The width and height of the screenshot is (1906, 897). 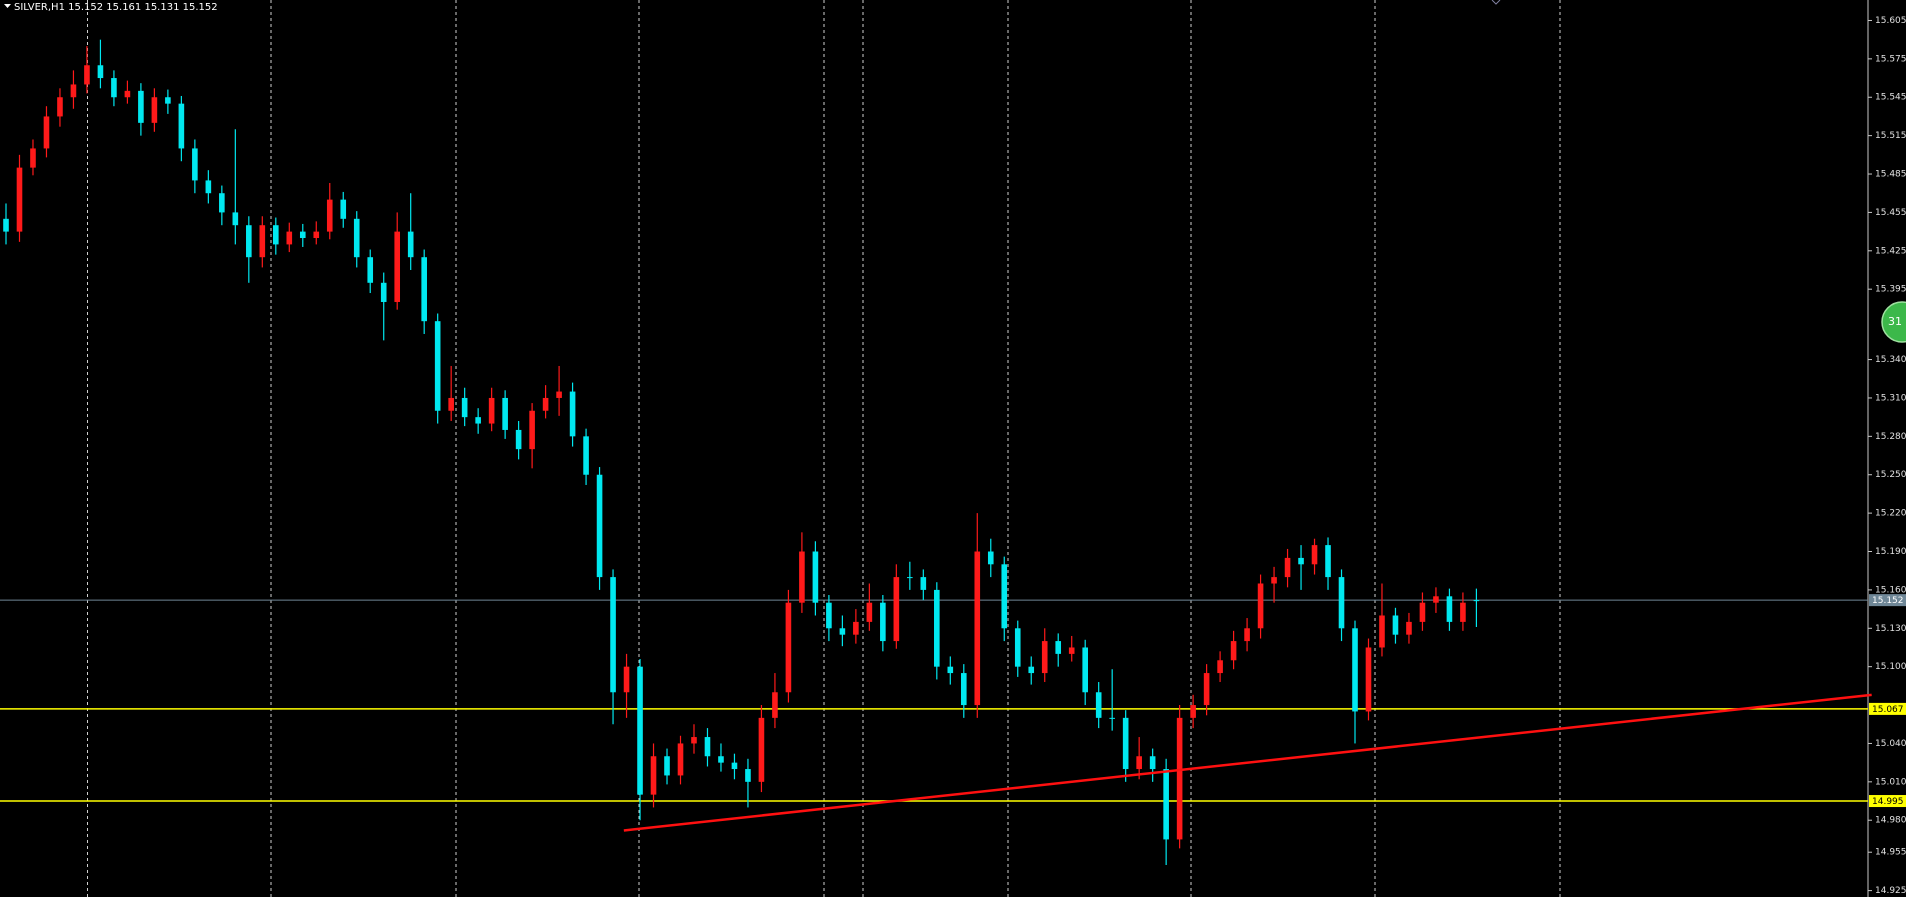 What do you see at coordinates (1888, 710) in the screenshot?
I see `price-level-label: 15.067` at bounding box center [1888, 710].